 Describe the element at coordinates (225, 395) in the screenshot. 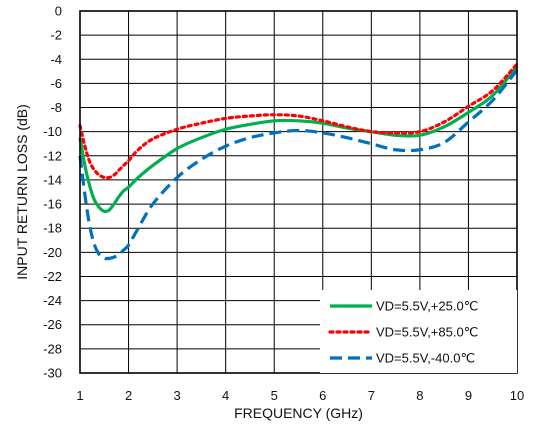

I see `x-tick-label: 4` at that location.